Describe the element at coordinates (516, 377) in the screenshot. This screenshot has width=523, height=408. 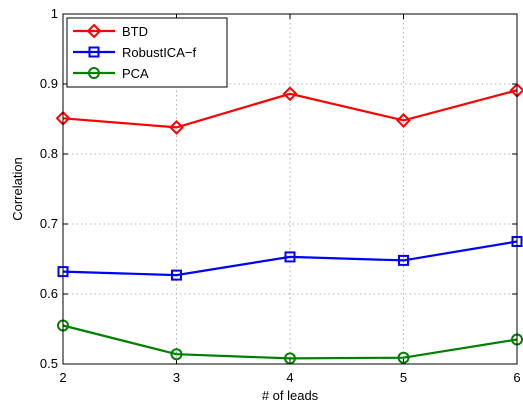
I see `x-tick-label: 6` at that location.